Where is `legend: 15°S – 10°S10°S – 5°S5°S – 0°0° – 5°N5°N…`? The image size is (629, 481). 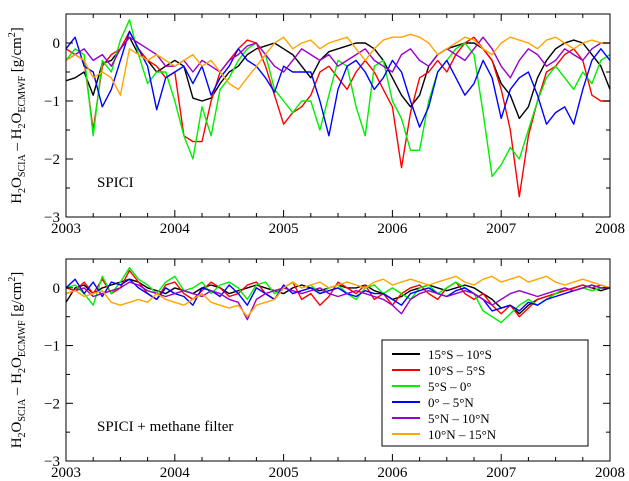
legend: 15°S – 10°S10°S – 5°S5°S – 0°0° – 5°N5°N… is located at coordinates (485, 393).